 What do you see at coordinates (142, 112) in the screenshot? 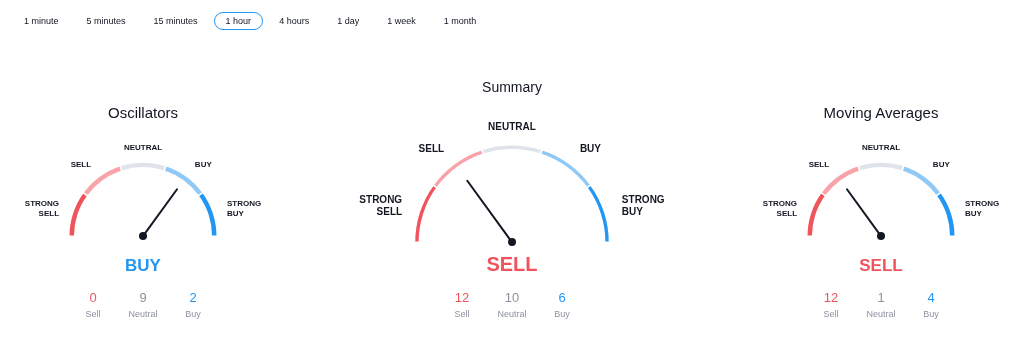
I see `chart-title: Oscillators` at bounding box center [142, 112].